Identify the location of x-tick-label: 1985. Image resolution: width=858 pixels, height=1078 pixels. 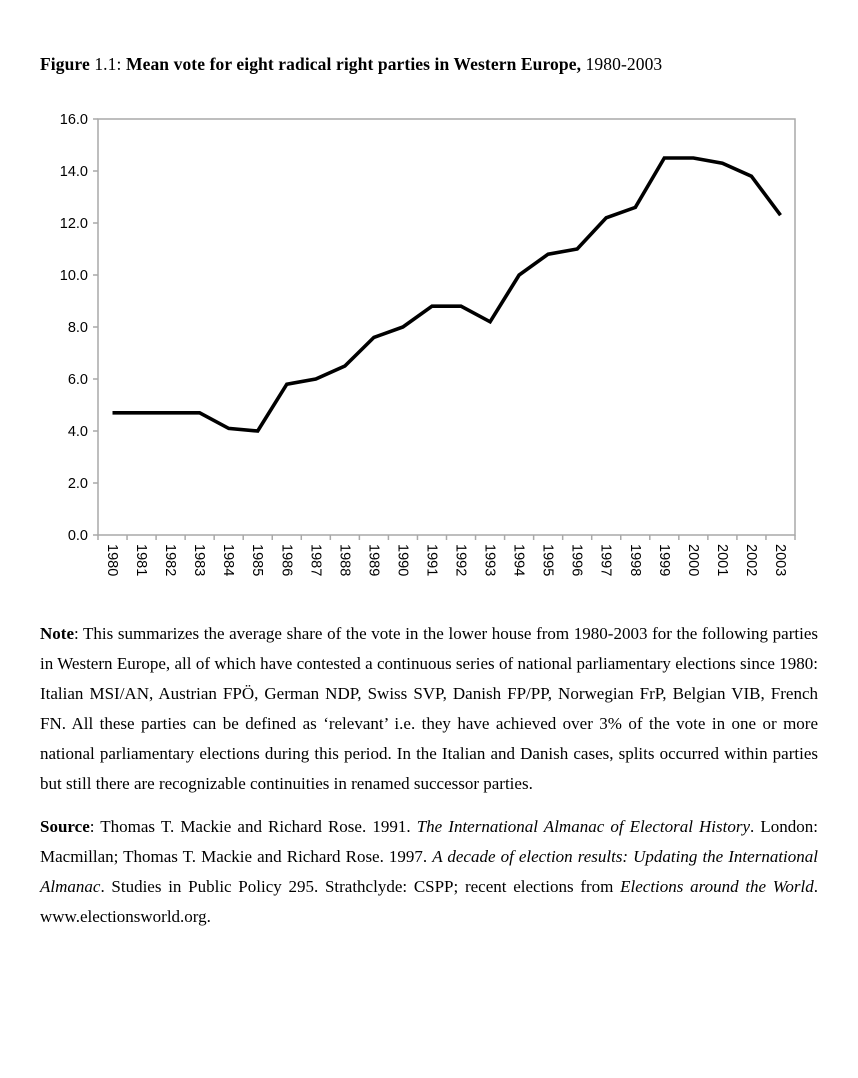
(257, 560).